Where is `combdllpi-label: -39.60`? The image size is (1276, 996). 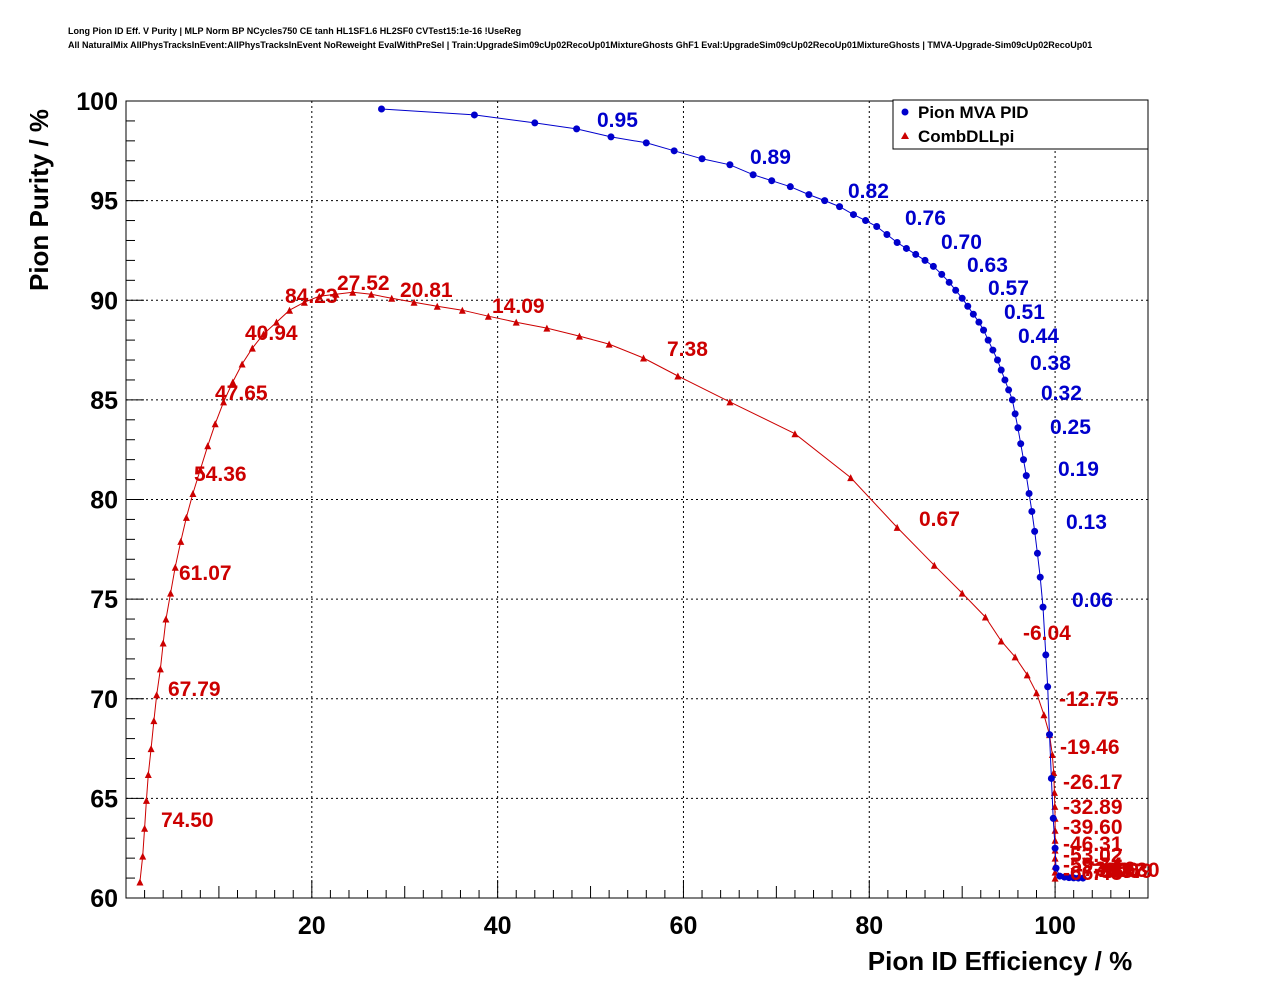
combdllpi-label: -39.60 is located at coordinates (1093, 827).